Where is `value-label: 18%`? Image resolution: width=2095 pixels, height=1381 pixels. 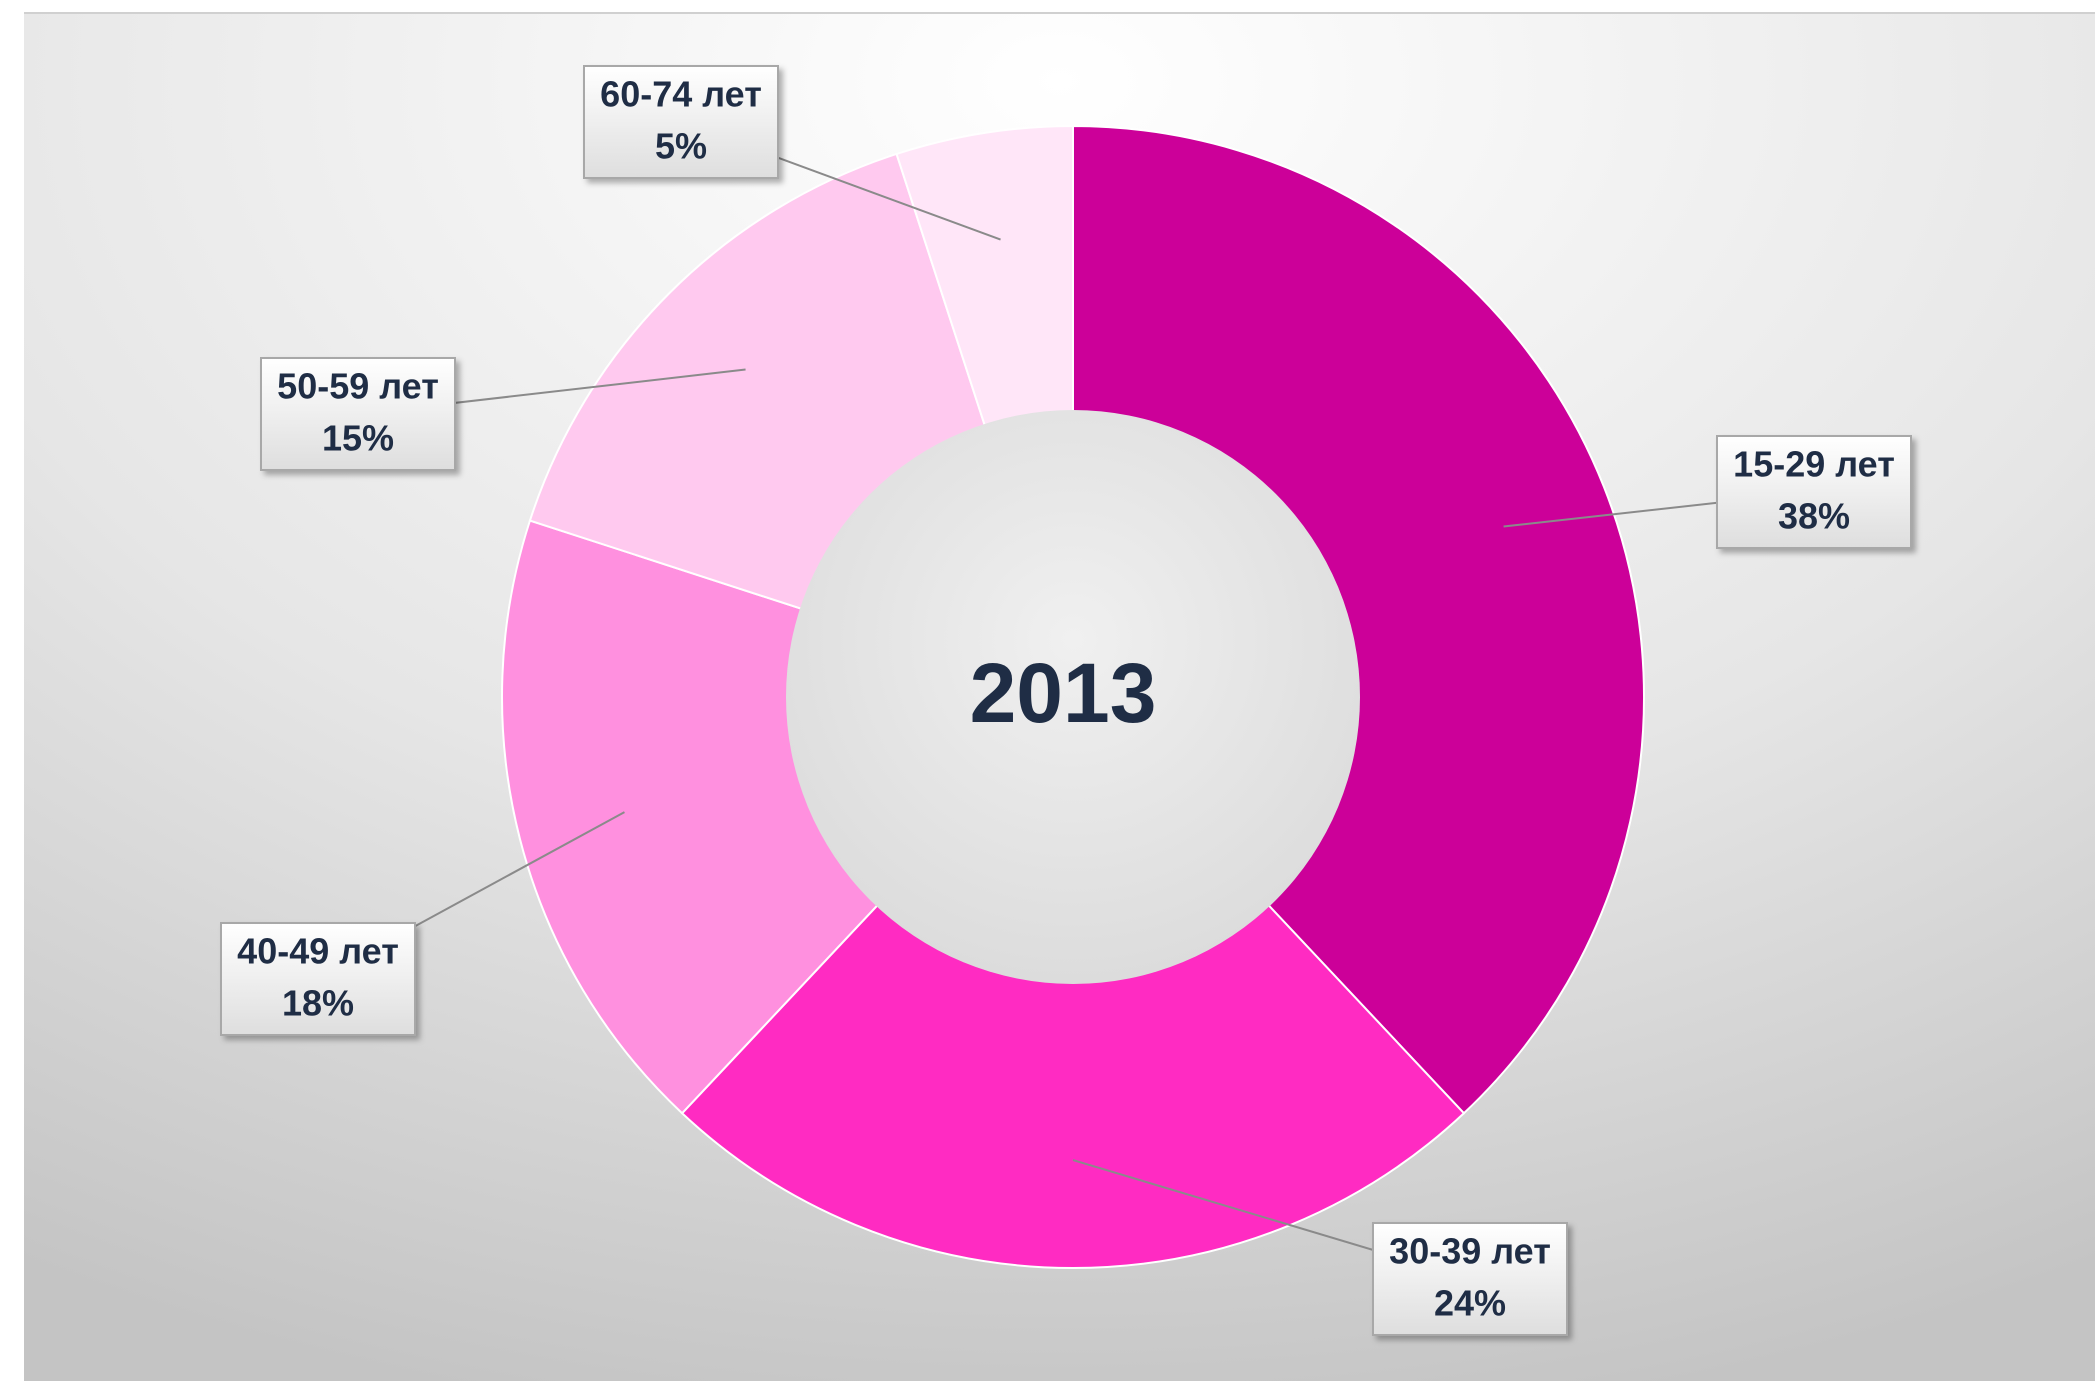 value-label: 18% is located at coordinates (318, 1003).